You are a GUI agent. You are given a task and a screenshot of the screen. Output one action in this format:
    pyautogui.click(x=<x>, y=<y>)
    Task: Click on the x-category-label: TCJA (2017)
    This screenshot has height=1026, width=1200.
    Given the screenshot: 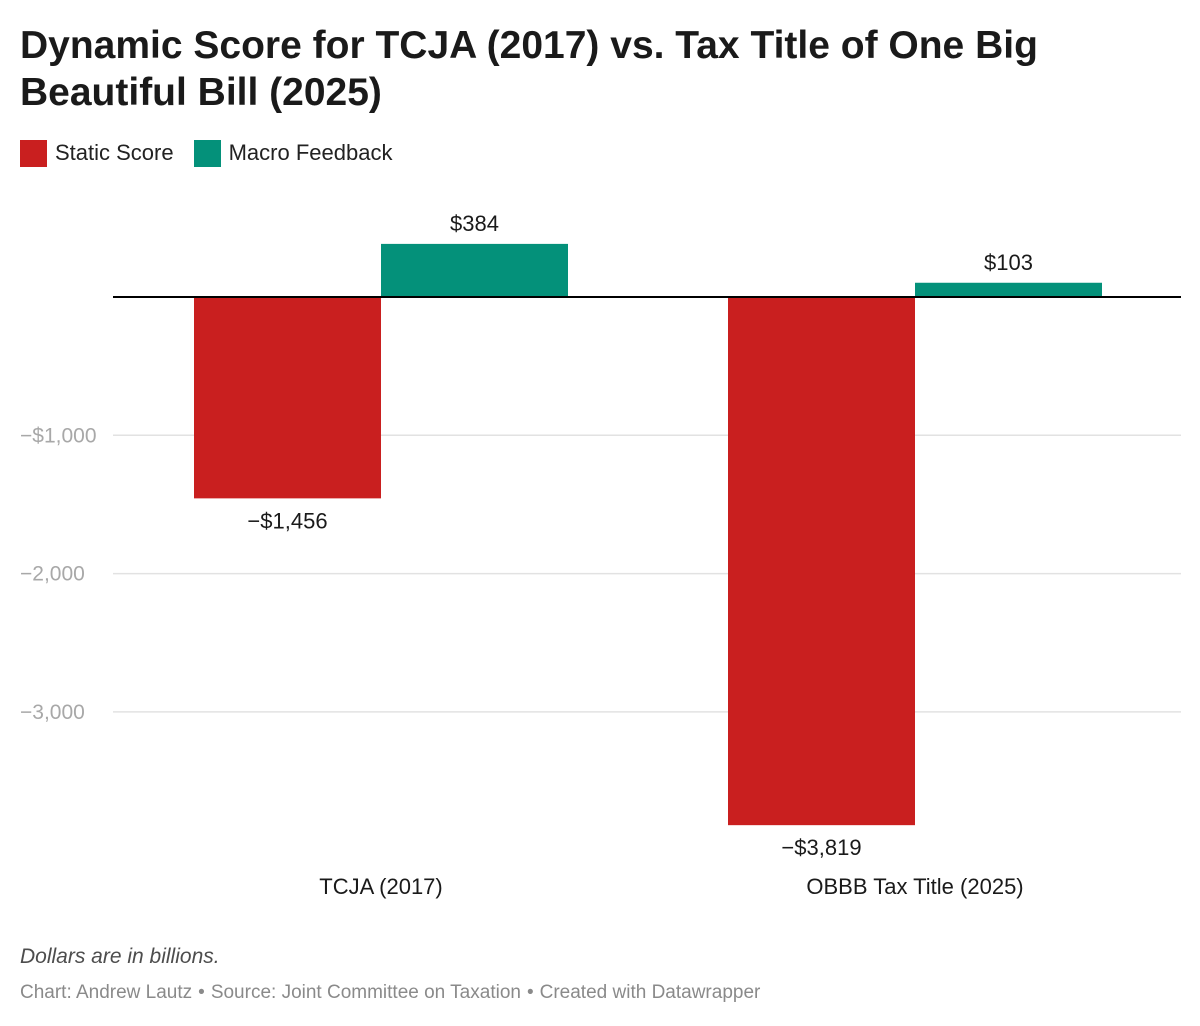 What is the action you would take?
    pyautogui.click(x=381, y=886)
    